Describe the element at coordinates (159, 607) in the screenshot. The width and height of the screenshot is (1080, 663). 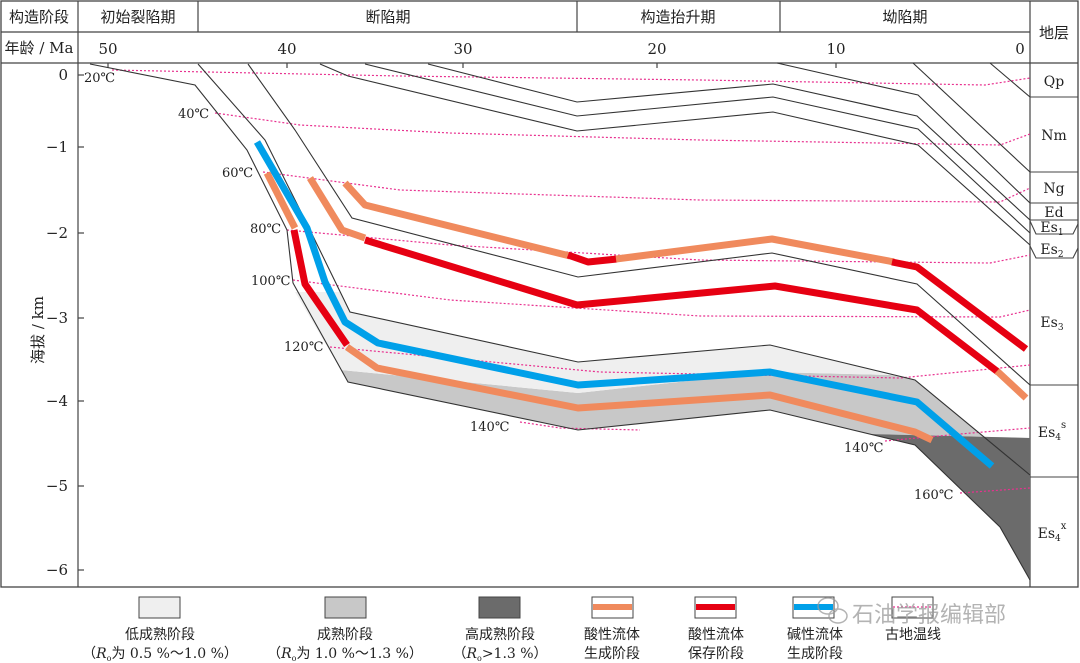
I see `legend-swatch-low-mature` at that location.